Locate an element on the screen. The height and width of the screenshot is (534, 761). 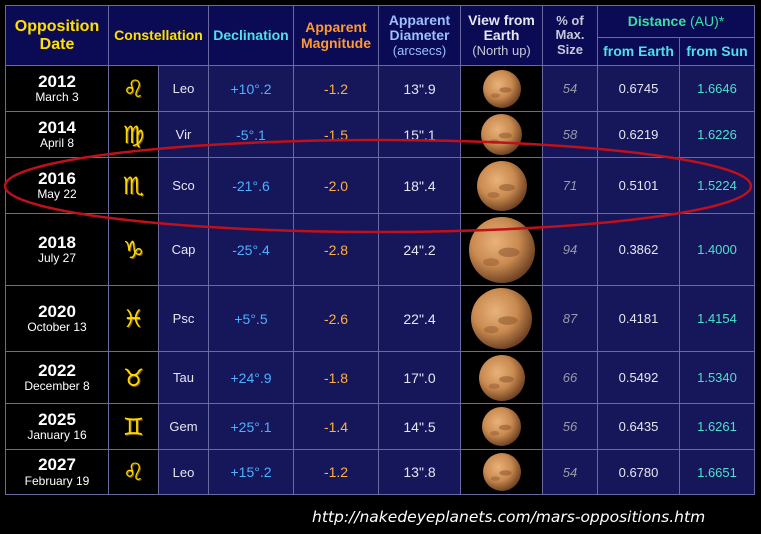
distance-earth-value: 0.5492 is located at coordinates (639, 378).